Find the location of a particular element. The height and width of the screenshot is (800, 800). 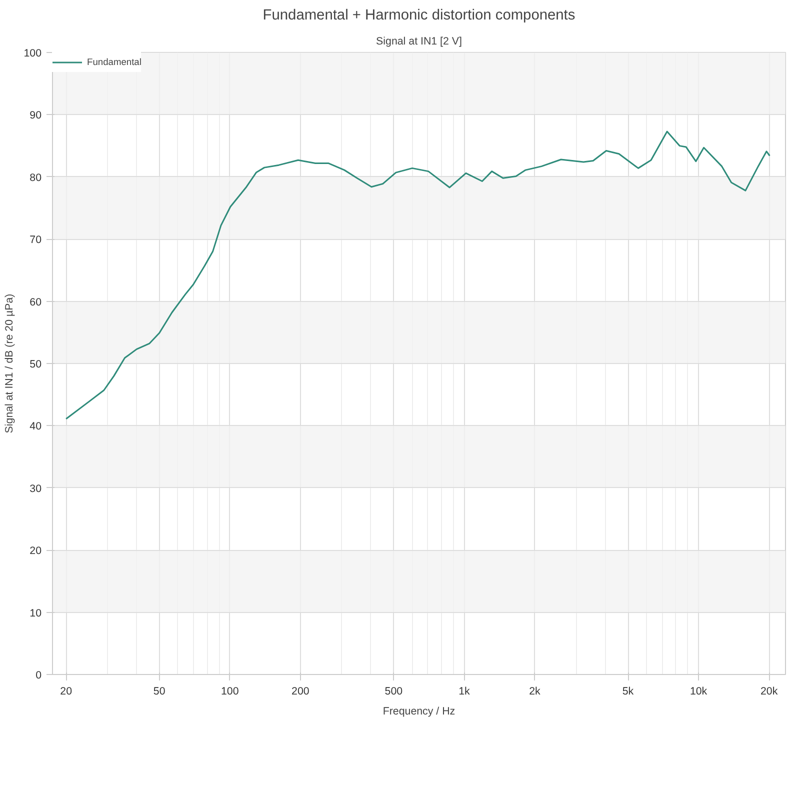

y-tick-label: 0 is located at coordinates (39, 676).